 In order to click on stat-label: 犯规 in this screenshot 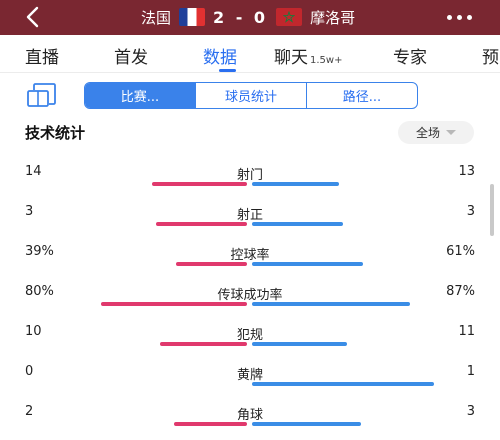, I will do `click(249, 335)`.